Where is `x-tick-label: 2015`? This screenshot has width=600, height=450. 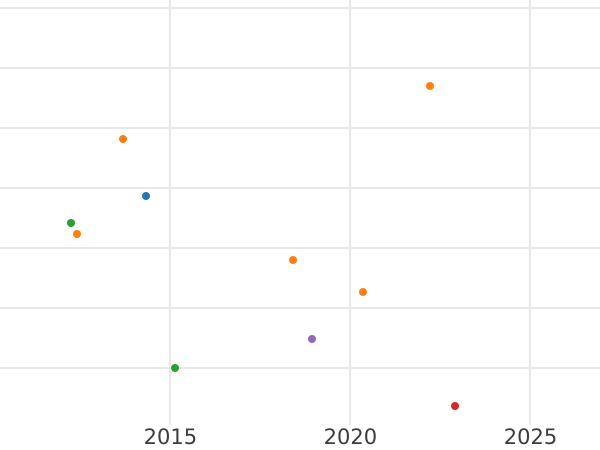 x-tick-label: 2015 is located at coordinates (170, 437).